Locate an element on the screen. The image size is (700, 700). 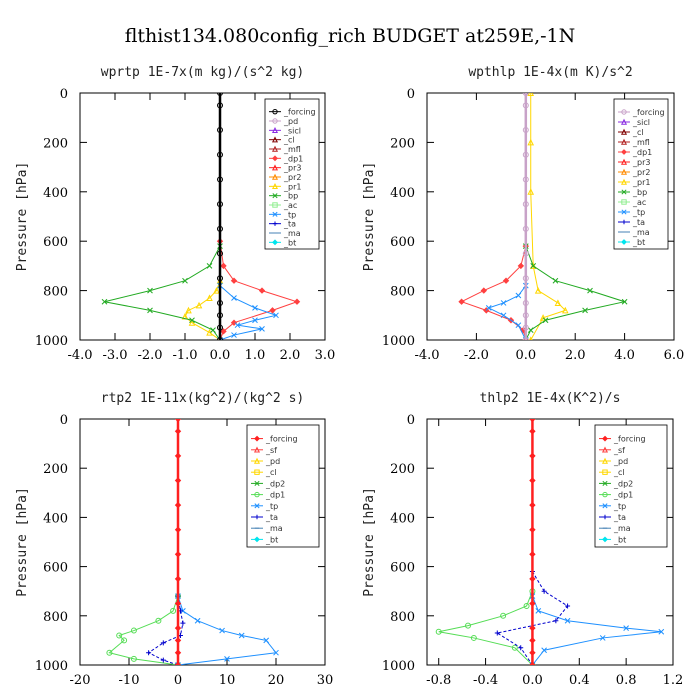
plot-frame is located at coordinates (202, 216).